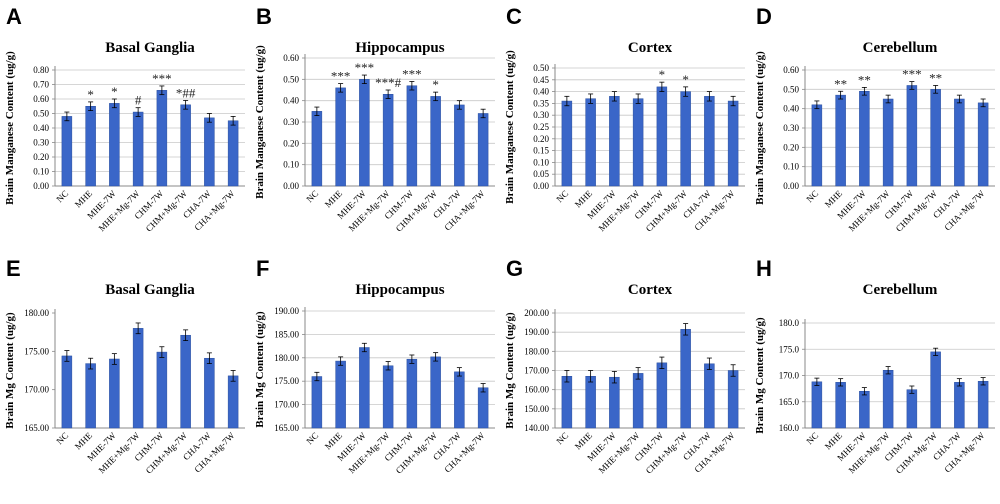 The height and width of the screenshot is (504, 1000). What do you see at coordinates (514, 16) in the screenshot?
I see `panel-letter: C` at bounding box center [514, 16].